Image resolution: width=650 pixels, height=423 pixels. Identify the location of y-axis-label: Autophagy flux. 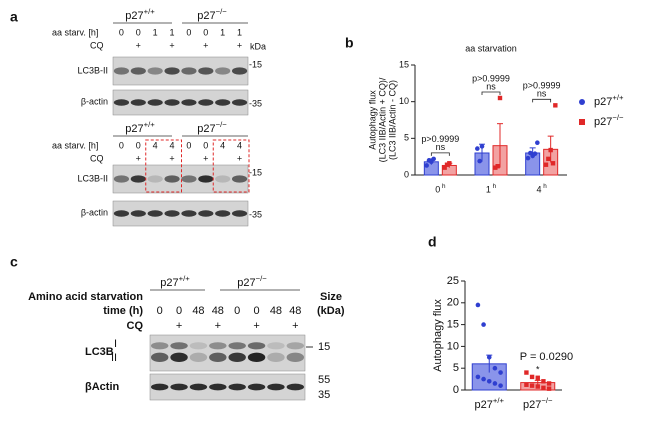
(438, 335).